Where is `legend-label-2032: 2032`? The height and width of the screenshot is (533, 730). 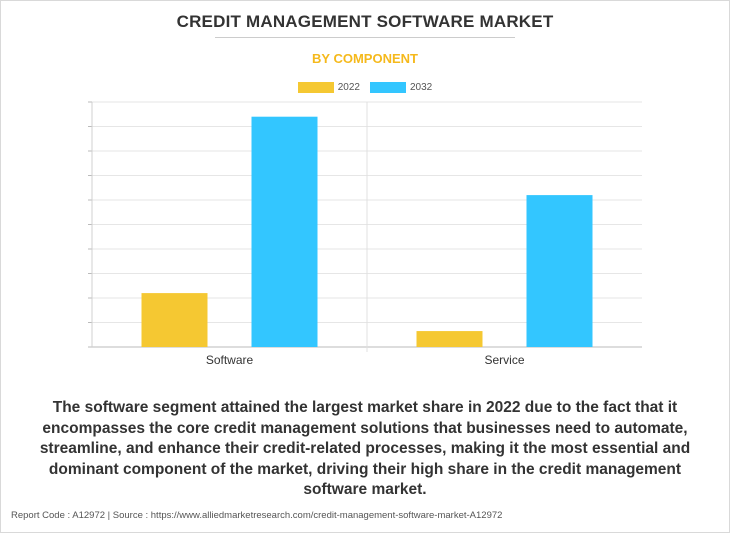 legend-label-2032: 2032 is located at coordinates (421, 87).